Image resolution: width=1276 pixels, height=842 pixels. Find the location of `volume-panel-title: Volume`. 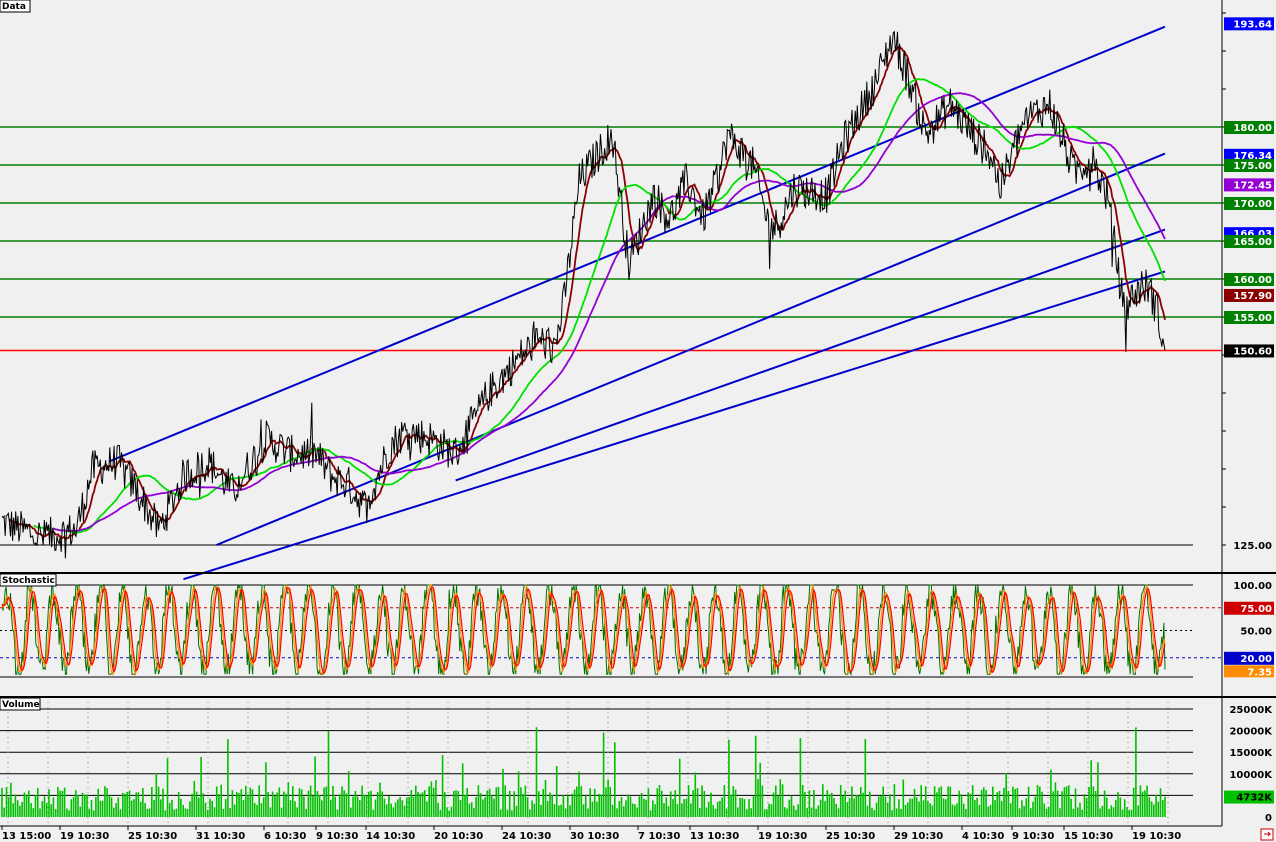

volume-panel-title: Volume is located at coordinates (21, 705).